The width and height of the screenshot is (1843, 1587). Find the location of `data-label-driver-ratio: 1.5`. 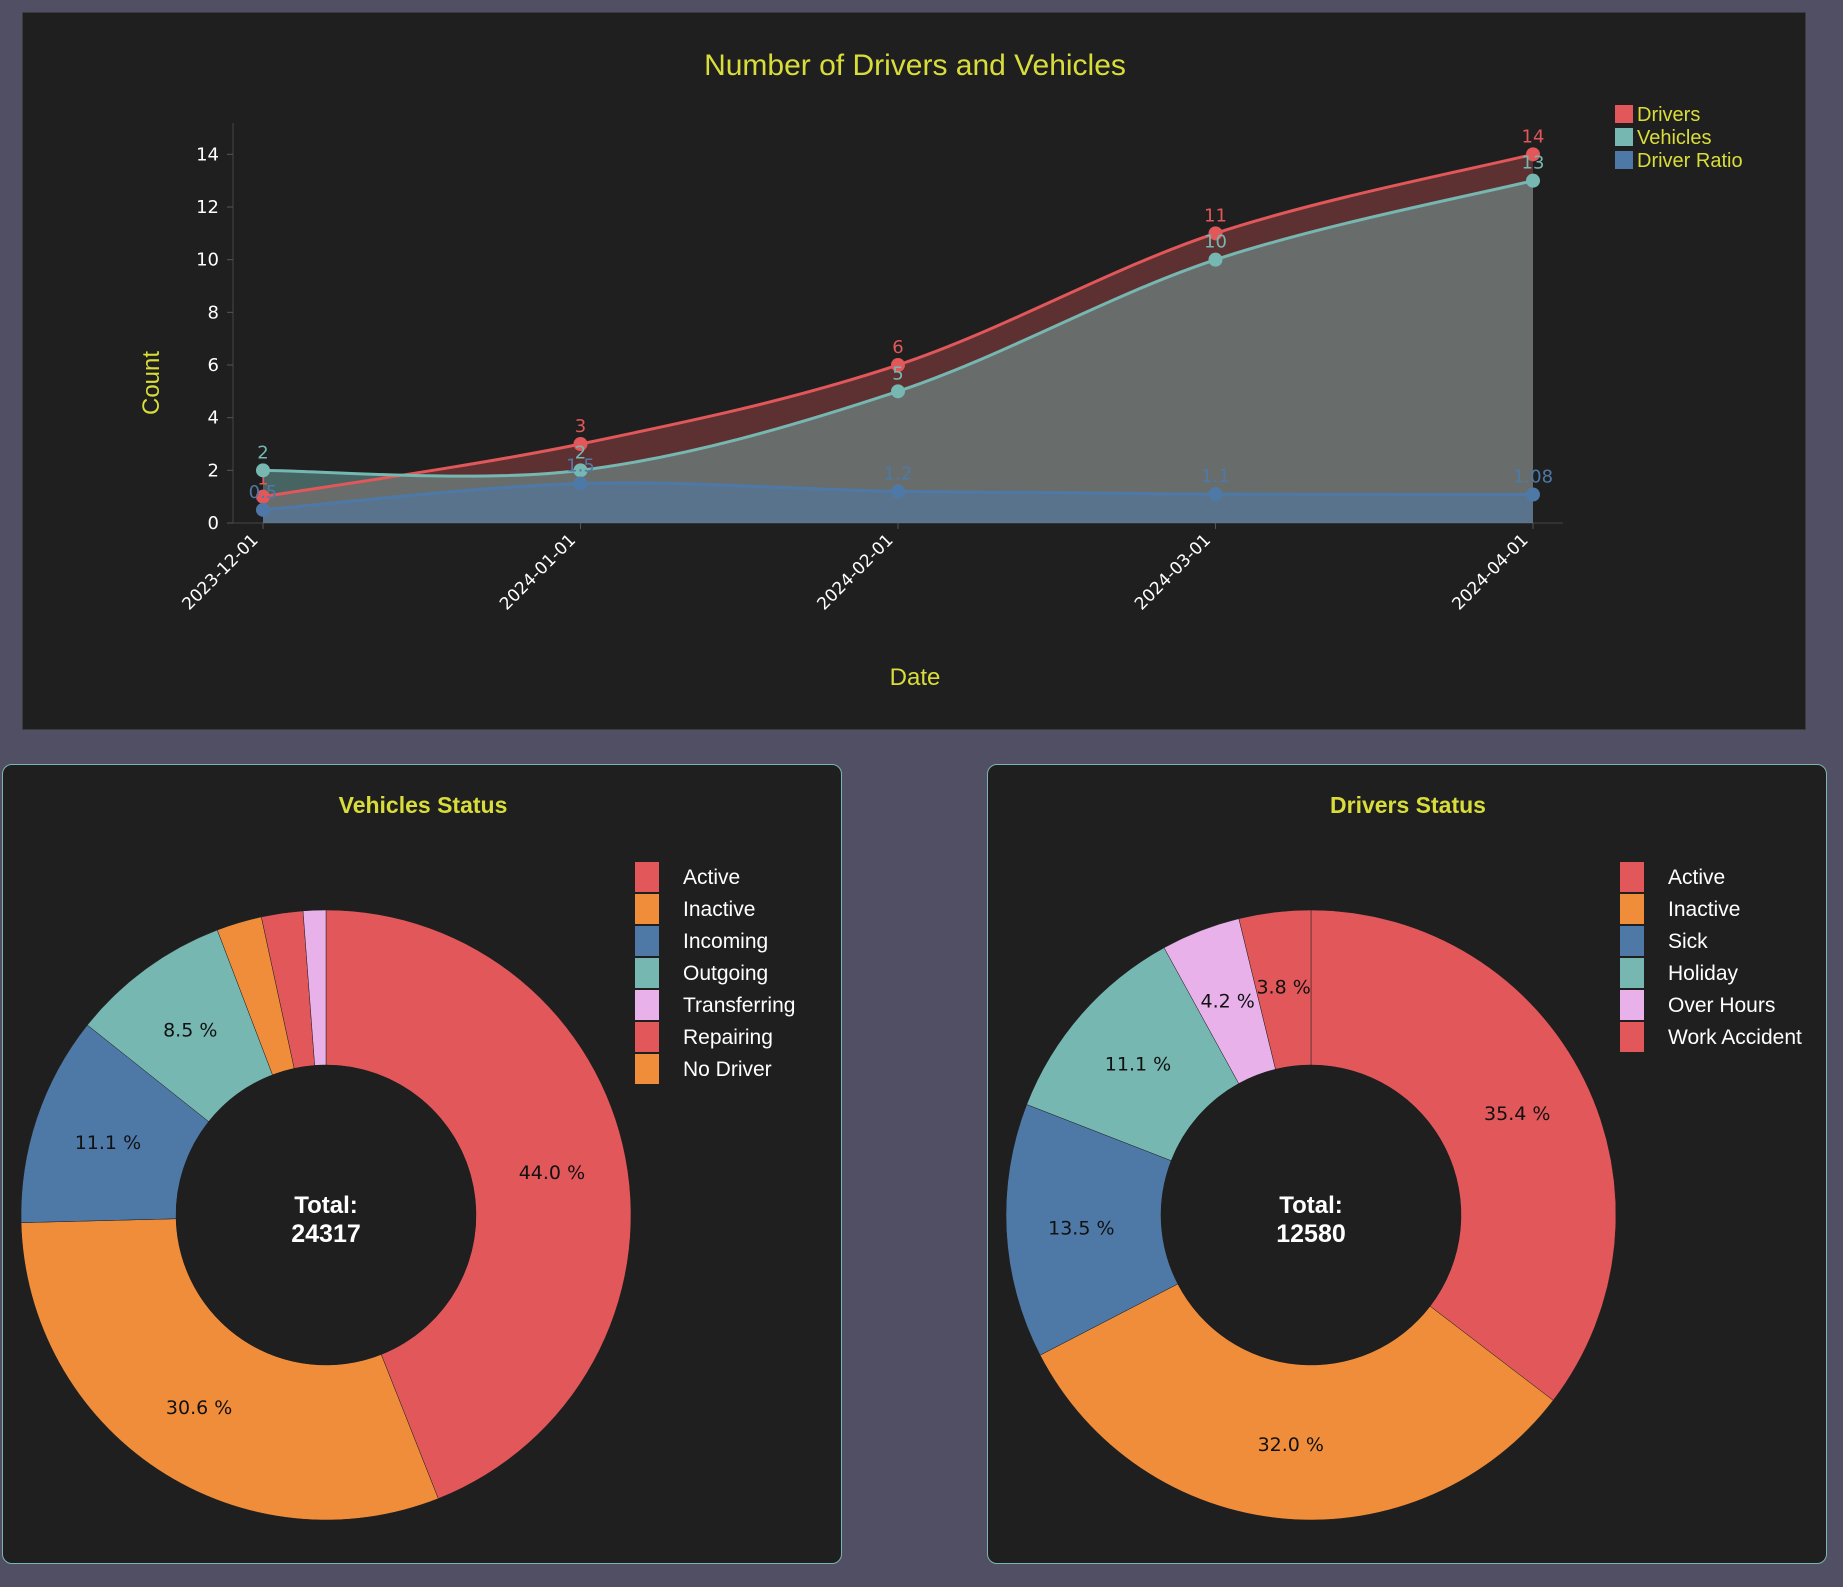

data-label-driver-ratio: 1.5 is located at coordinates (580, 466).